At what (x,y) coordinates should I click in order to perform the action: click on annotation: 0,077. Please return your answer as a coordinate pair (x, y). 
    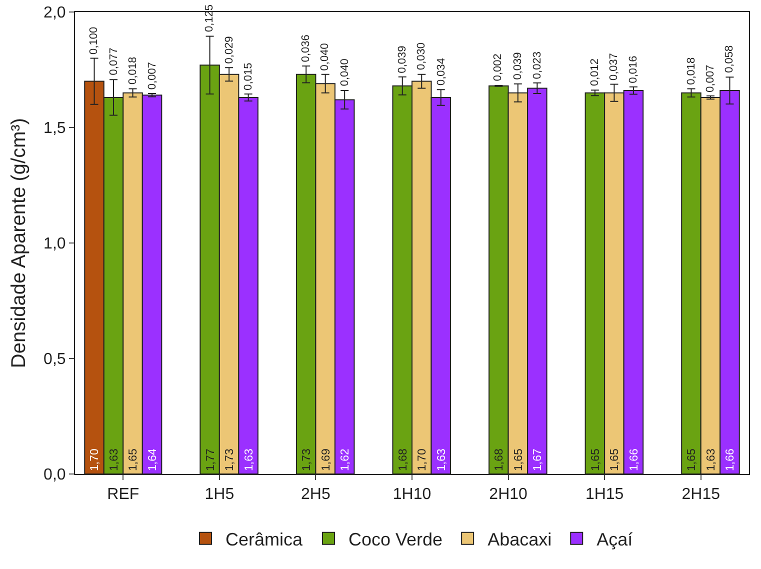
    Looking at the image, I should click on (114, 62).